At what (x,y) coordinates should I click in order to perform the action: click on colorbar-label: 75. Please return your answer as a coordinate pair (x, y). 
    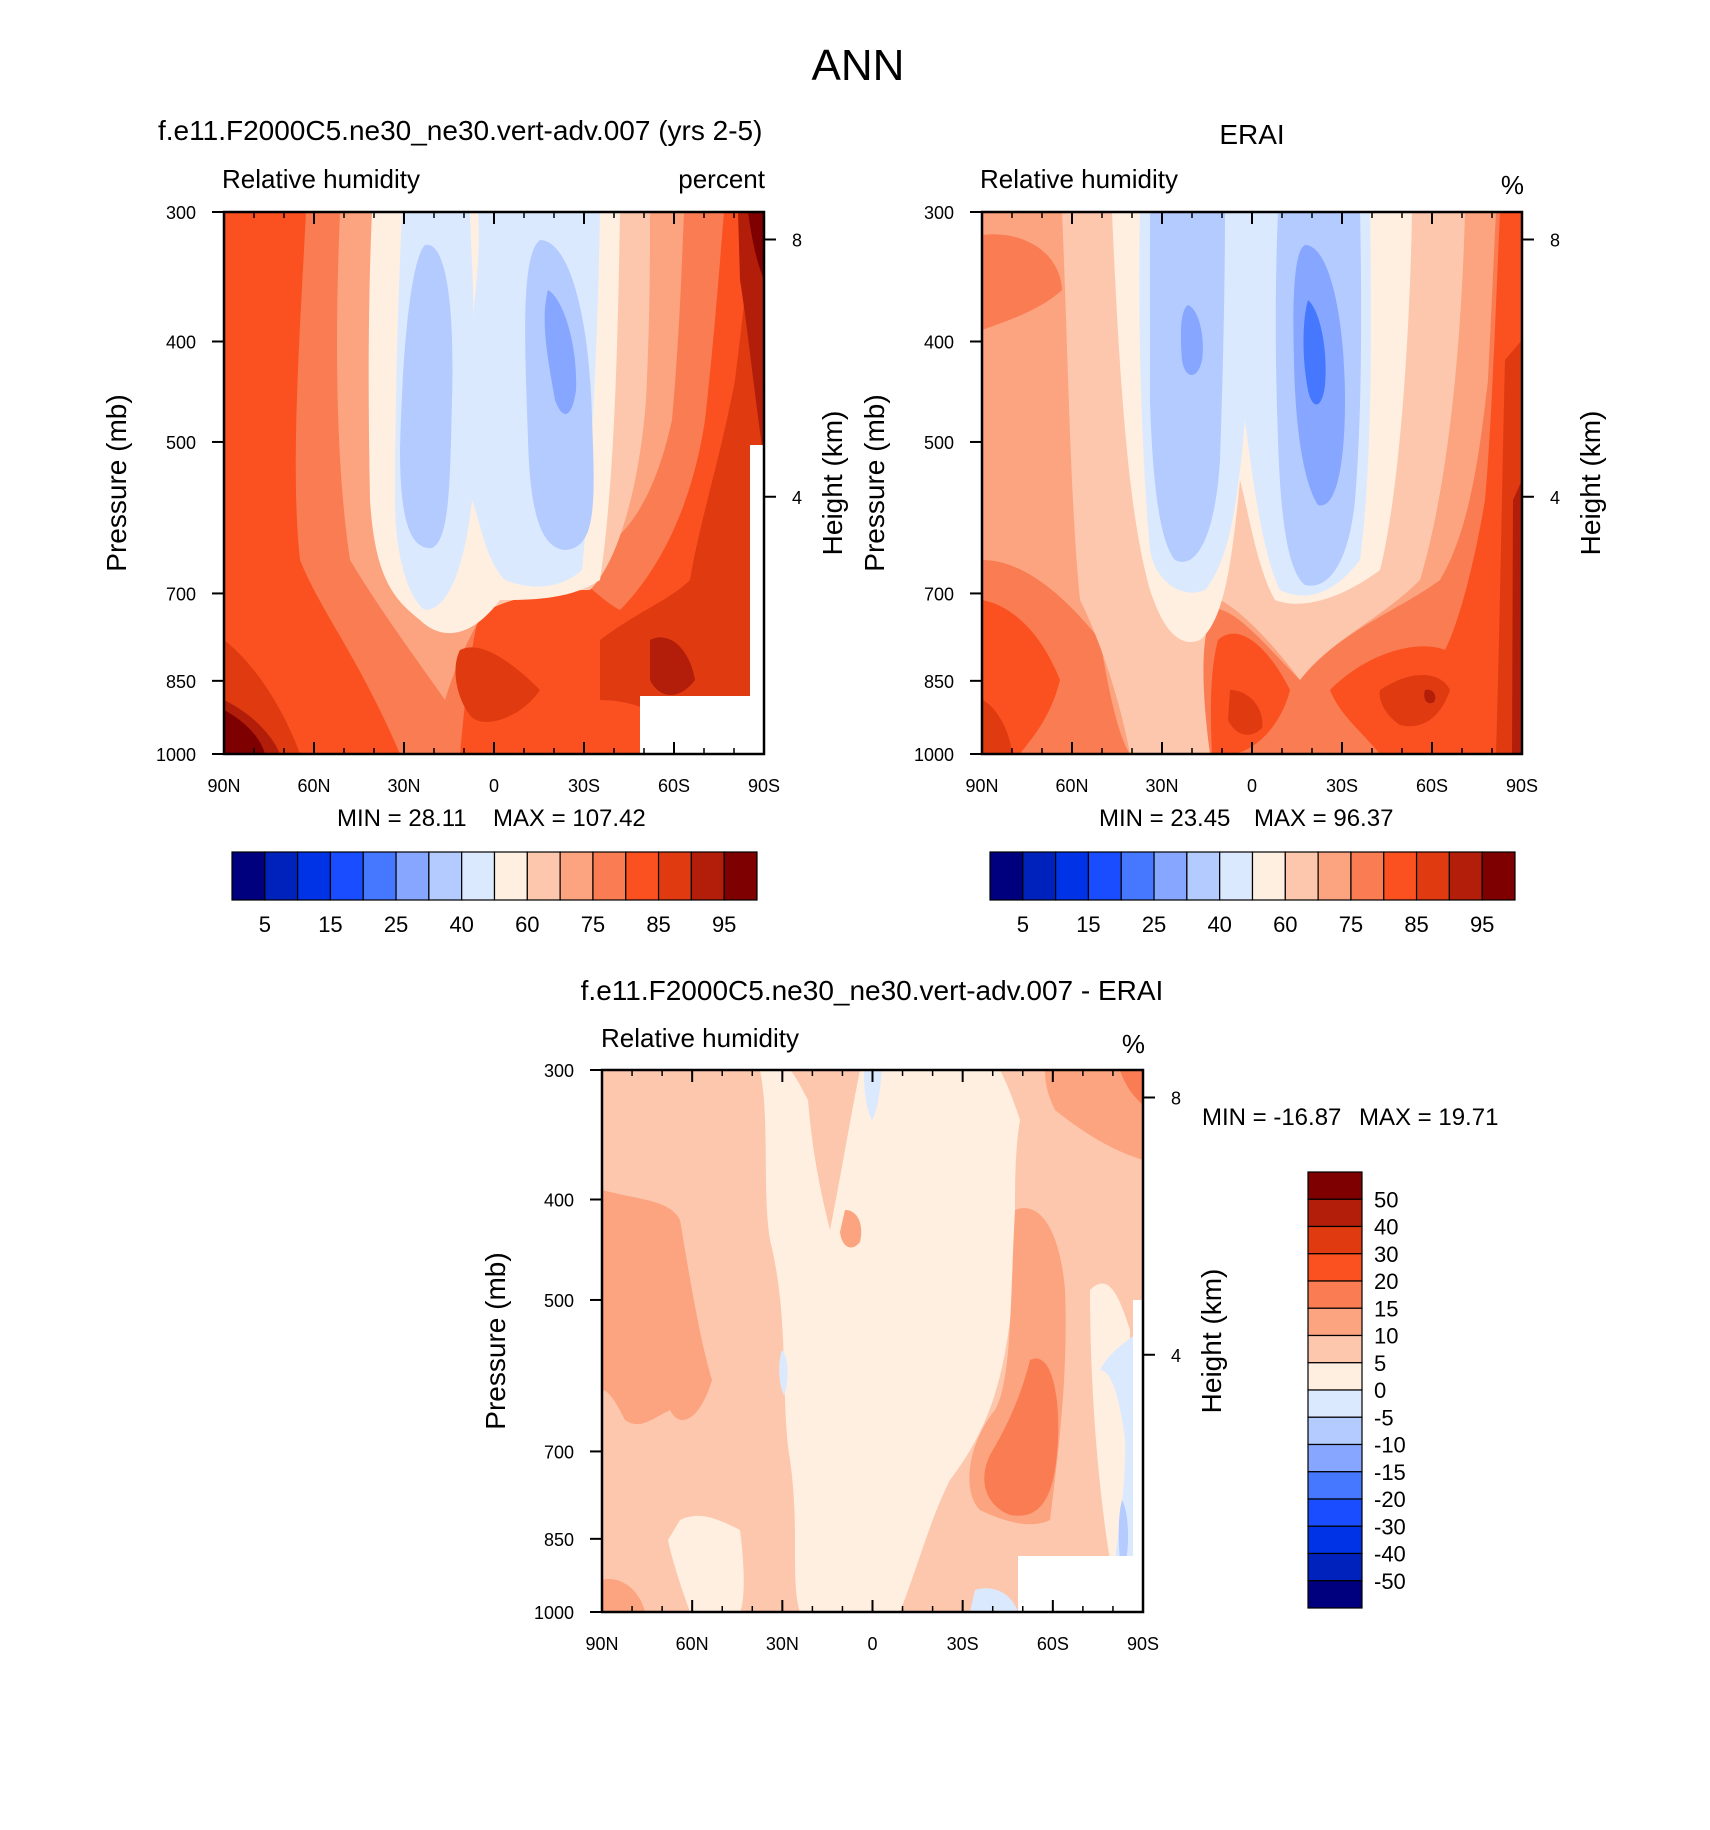
    Looking at the image, I should click on (593, 924).